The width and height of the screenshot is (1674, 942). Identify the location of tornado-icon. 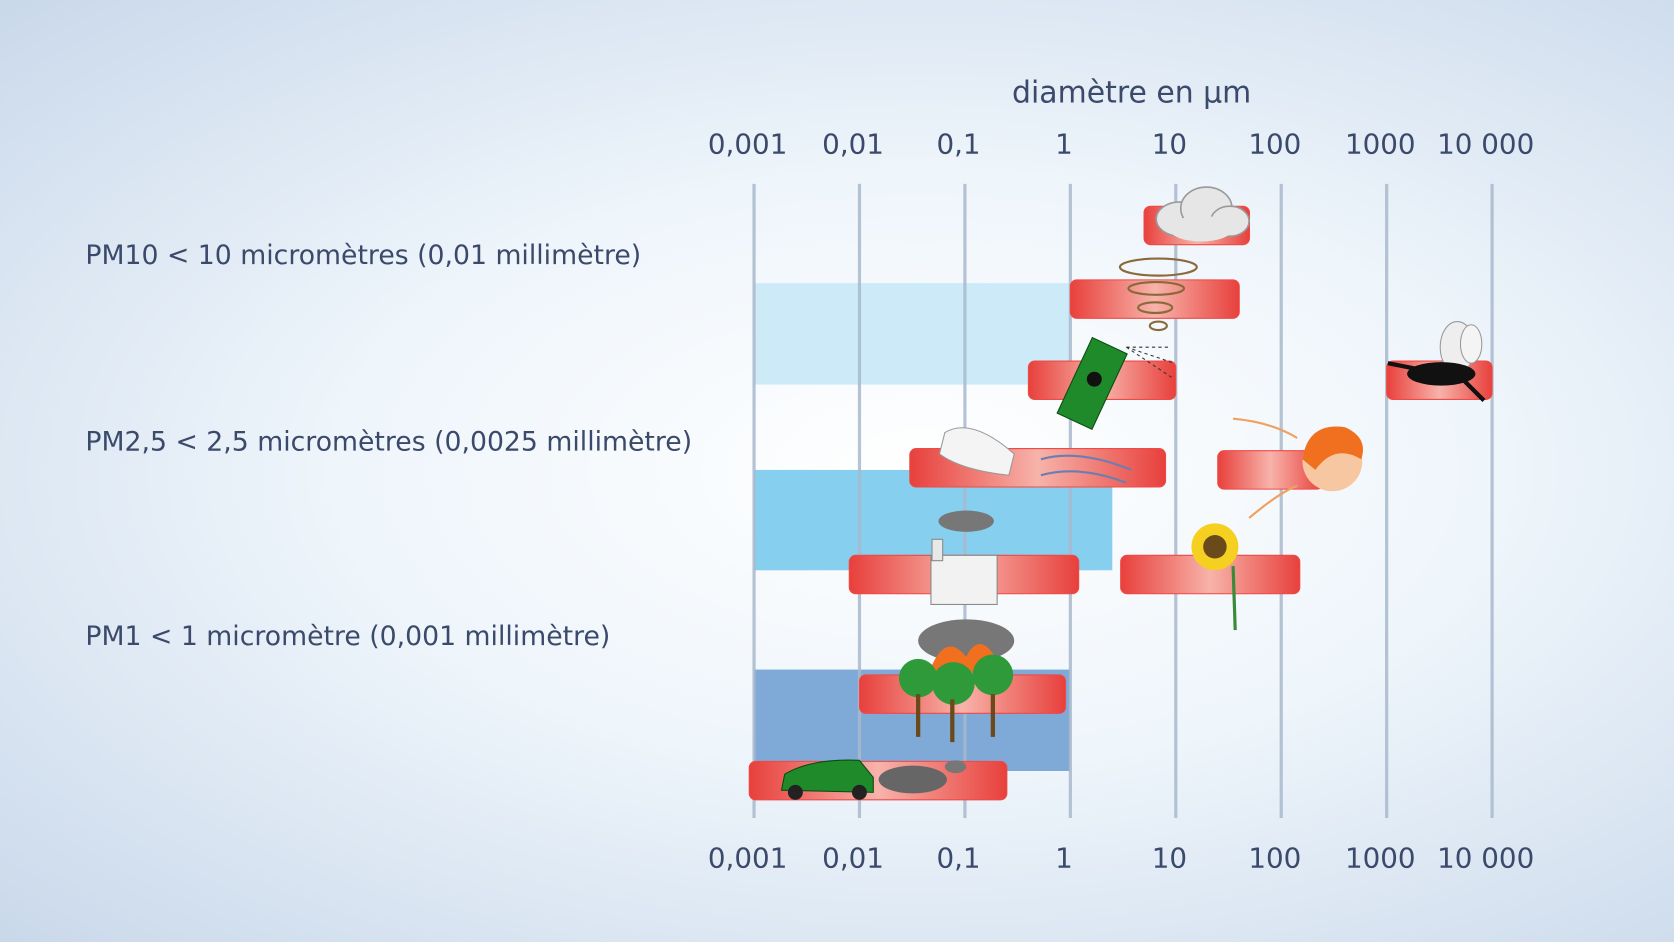
(1158, 294).